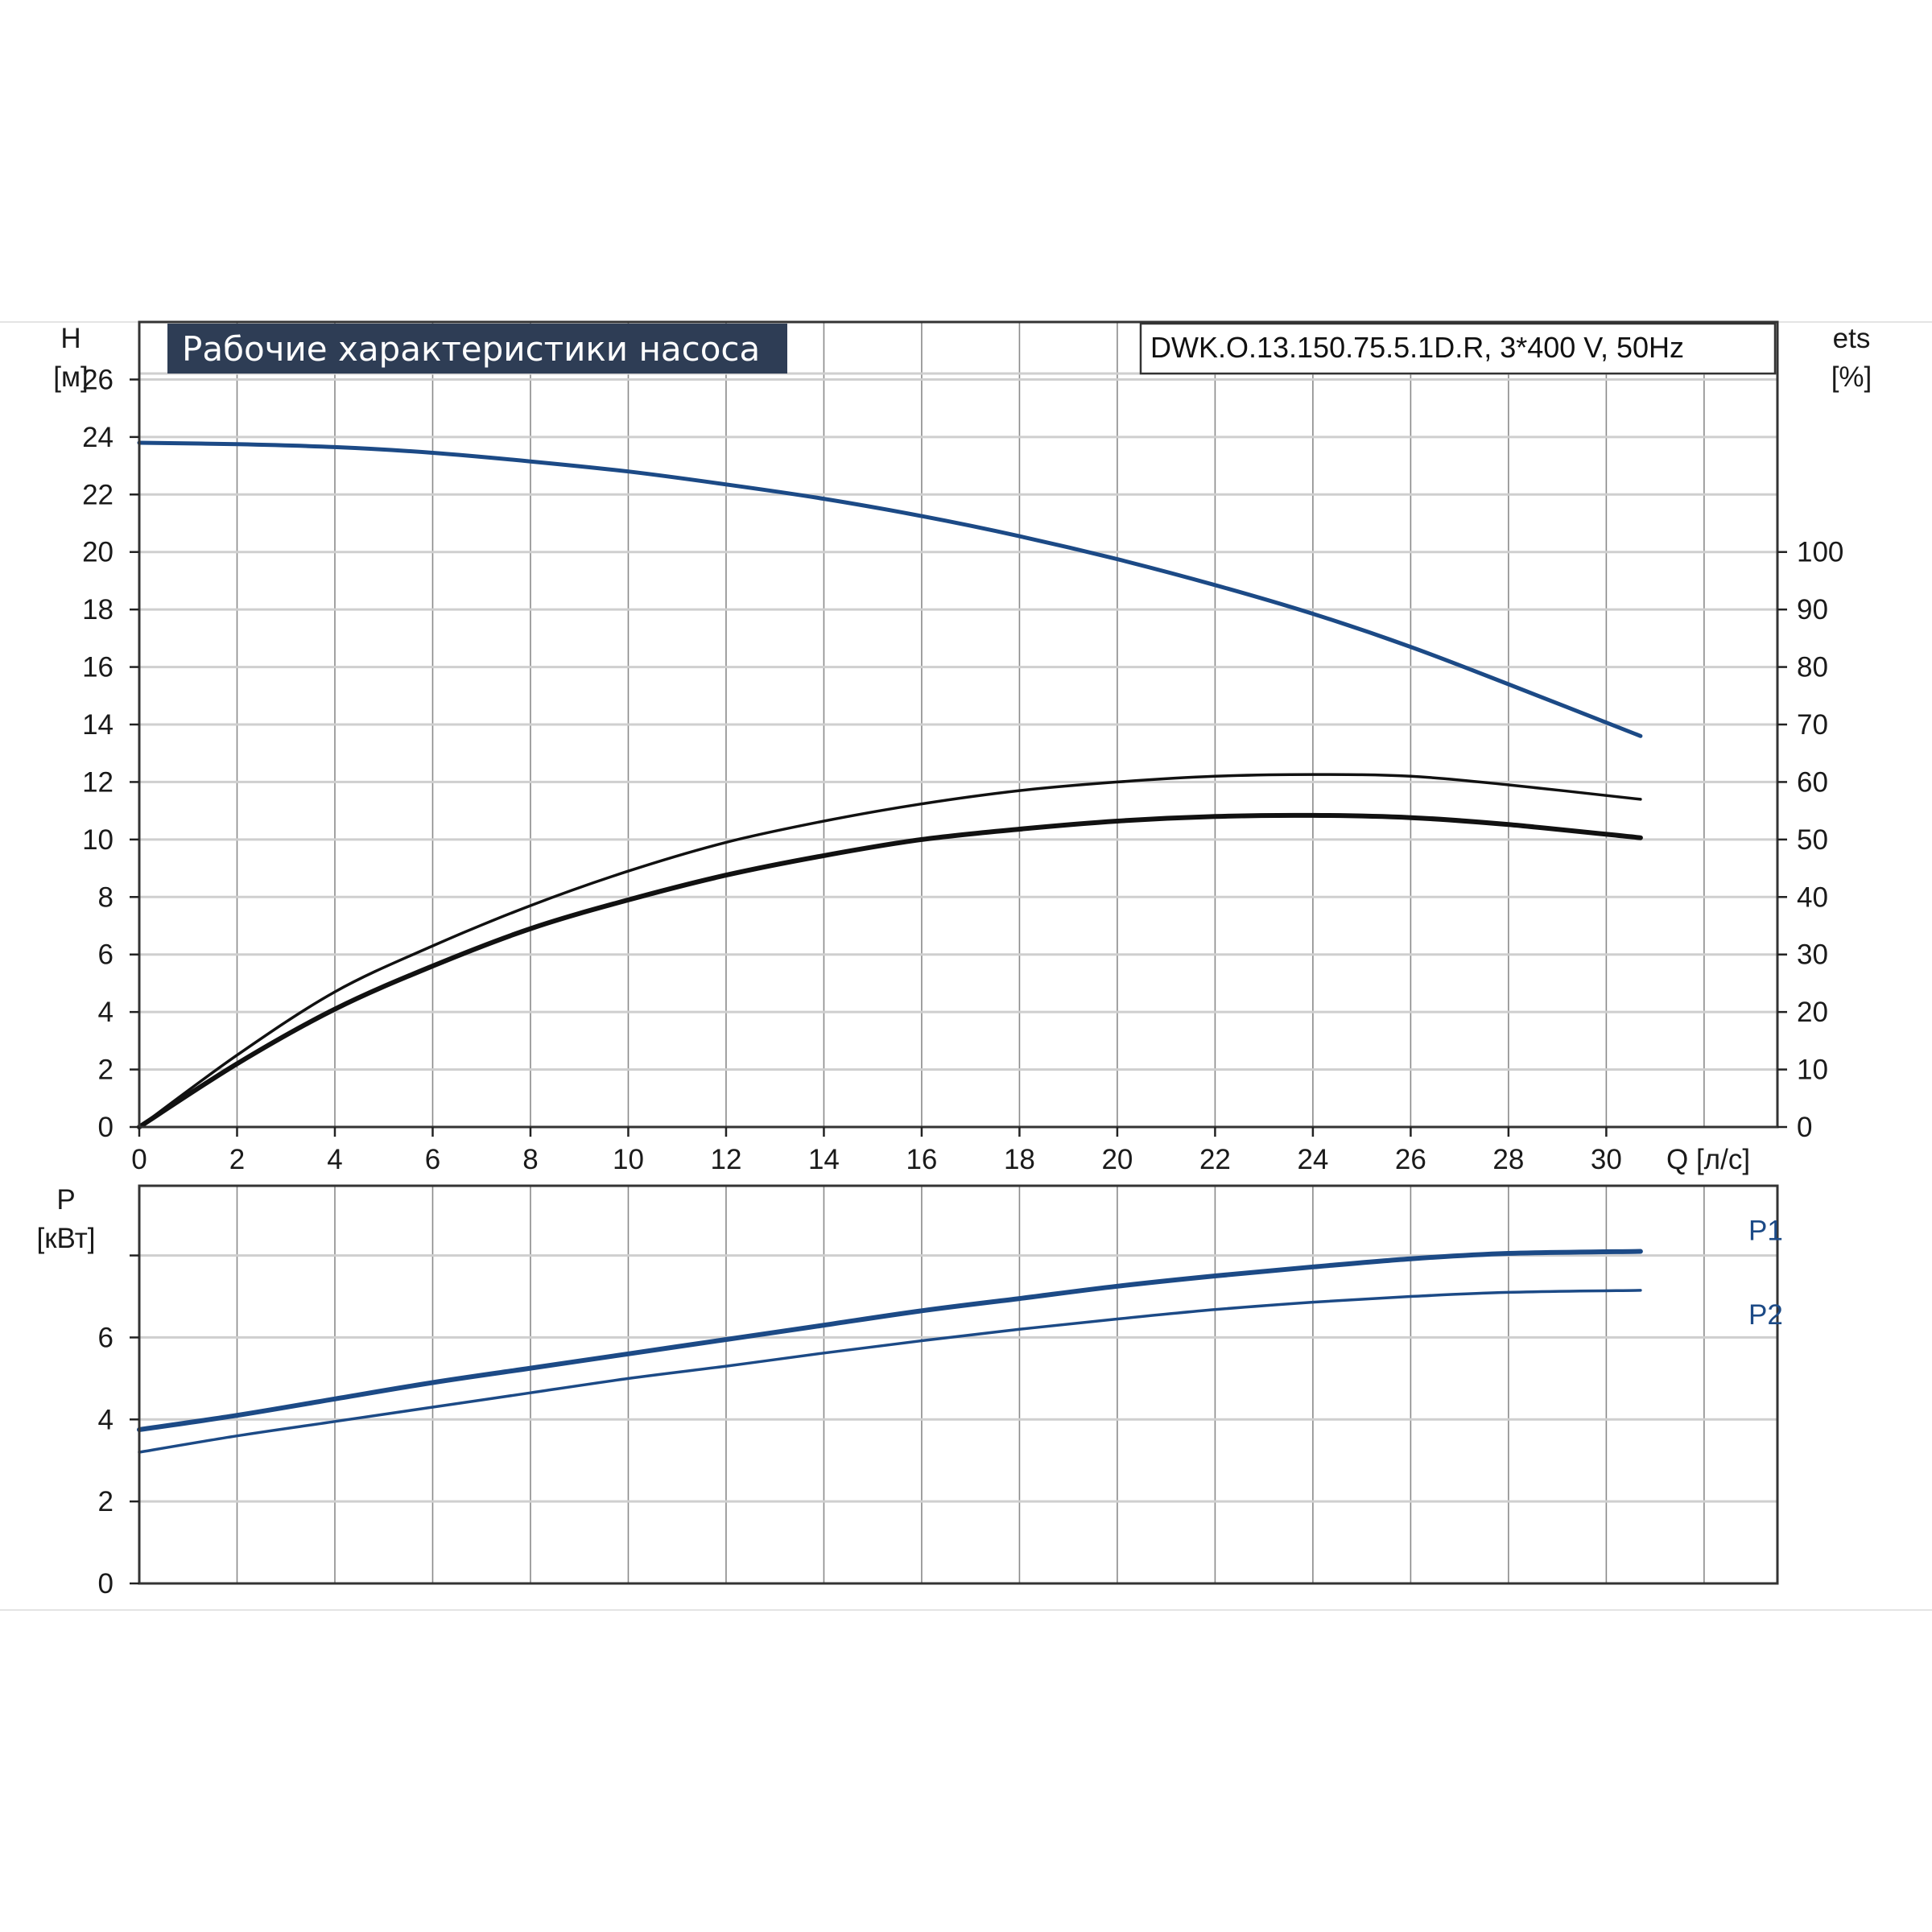 Image resolution: width=1932 pixels, height=1932 pixels. I want to click on left-y-tick-label: 22, so click(98, 494).